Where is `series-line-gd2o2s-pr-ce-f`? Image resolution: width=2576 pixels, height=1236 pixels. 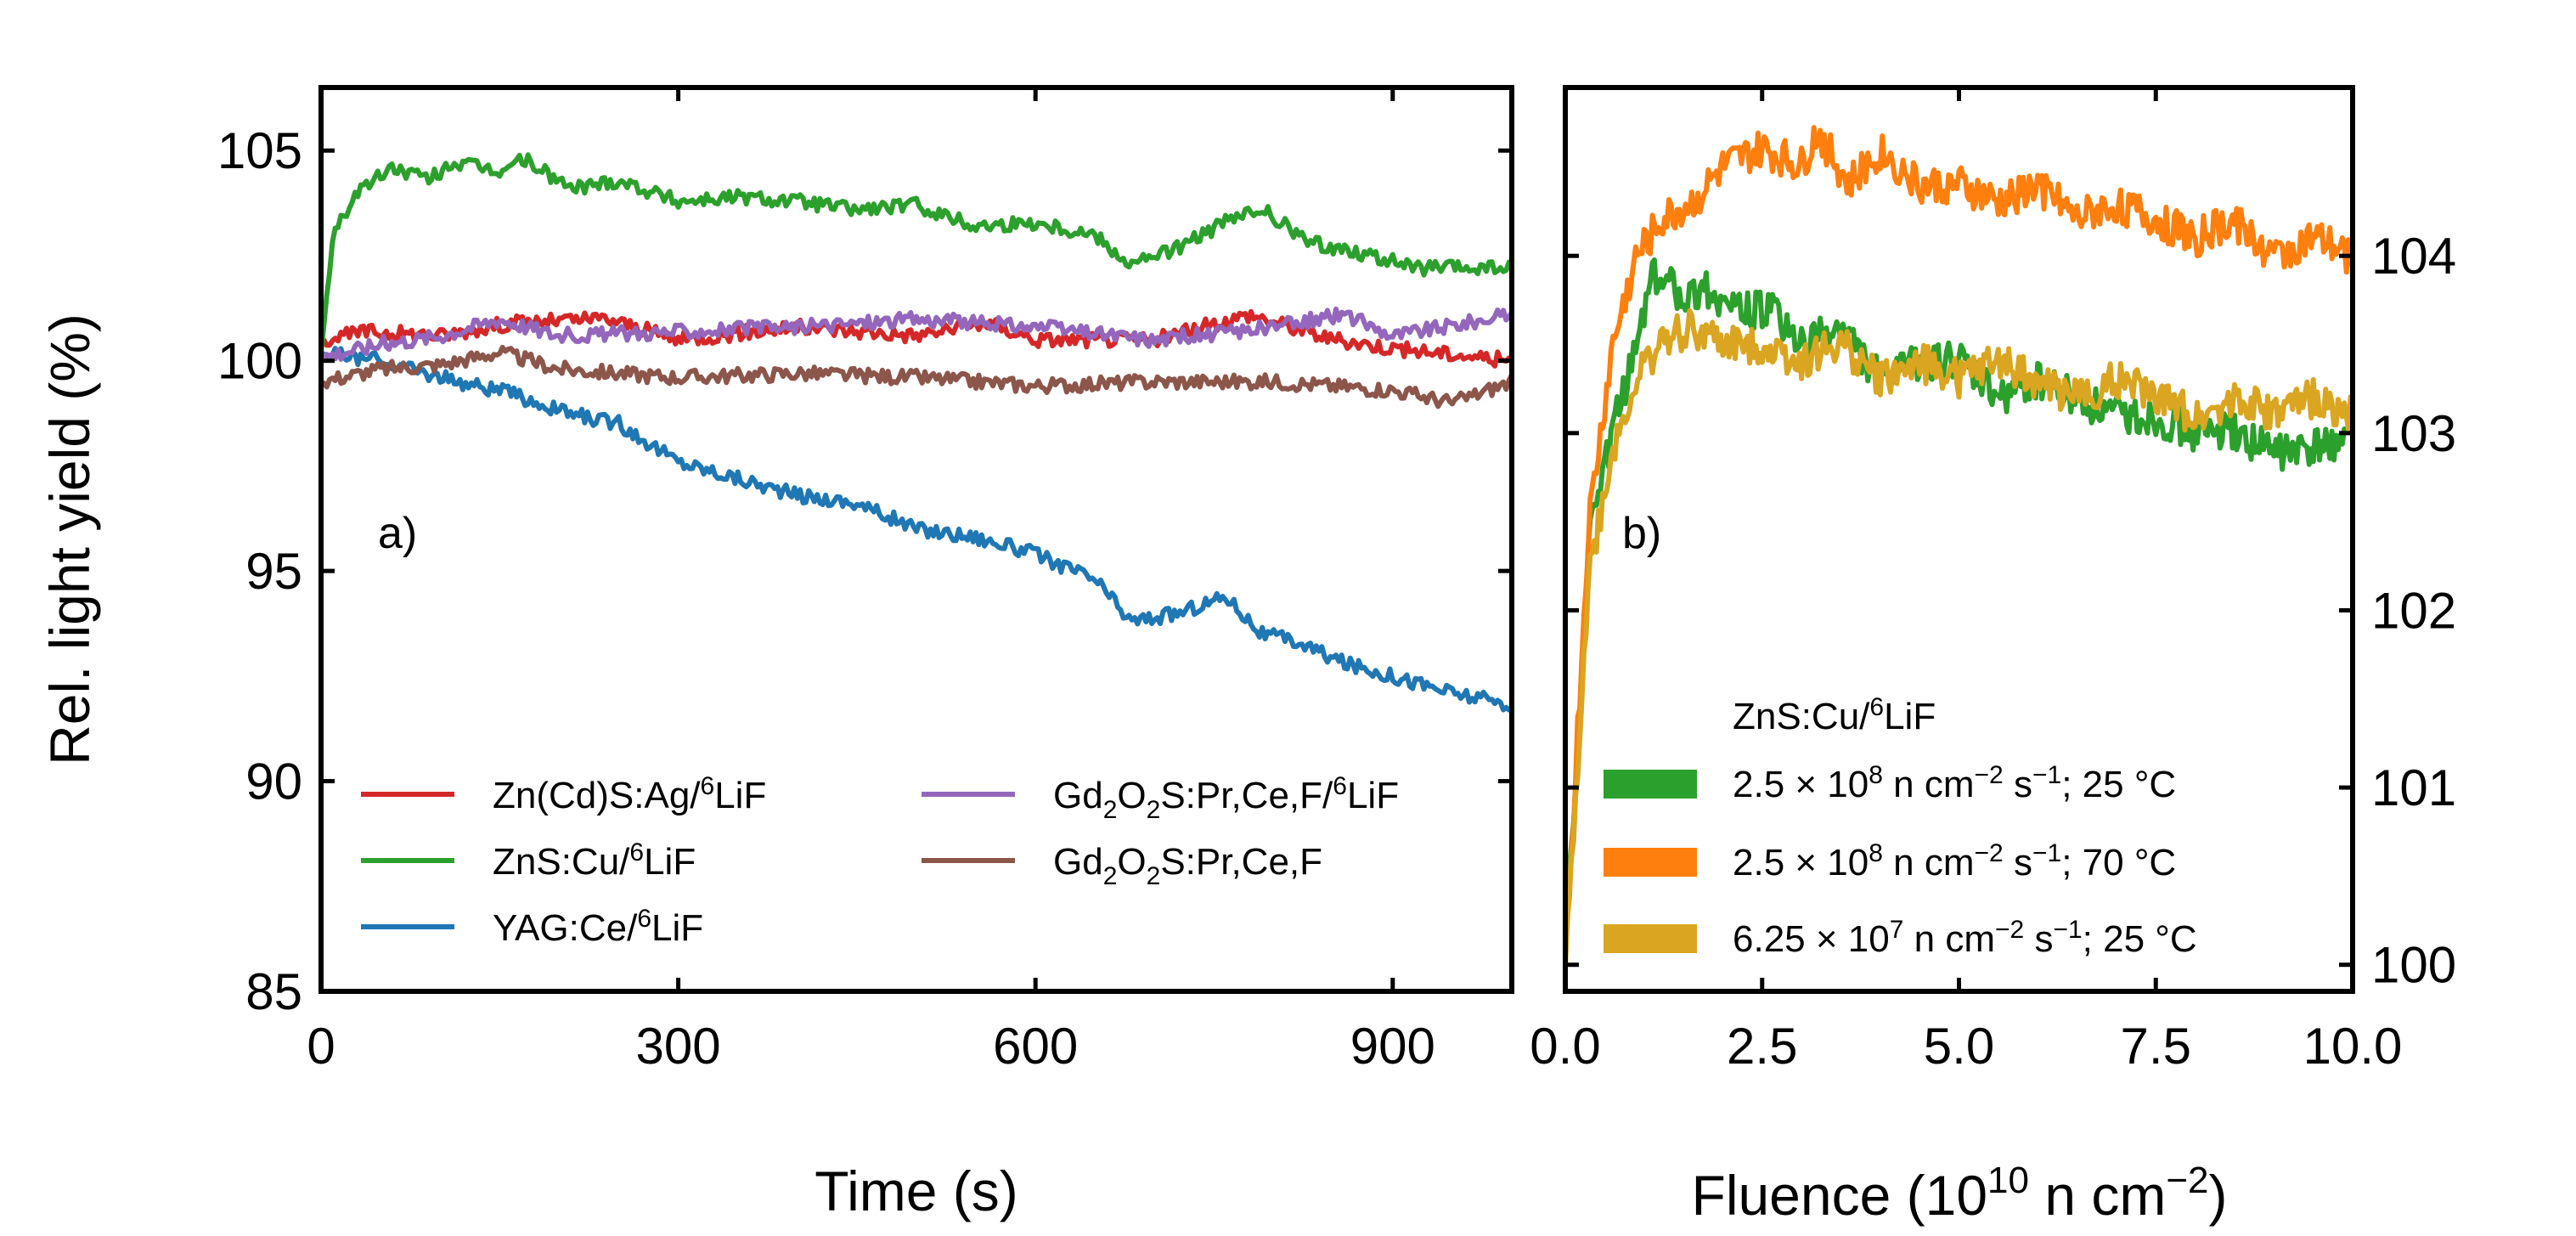
series-line-gd2o2s-pr-ce-f is located at coordinates (916, 376).